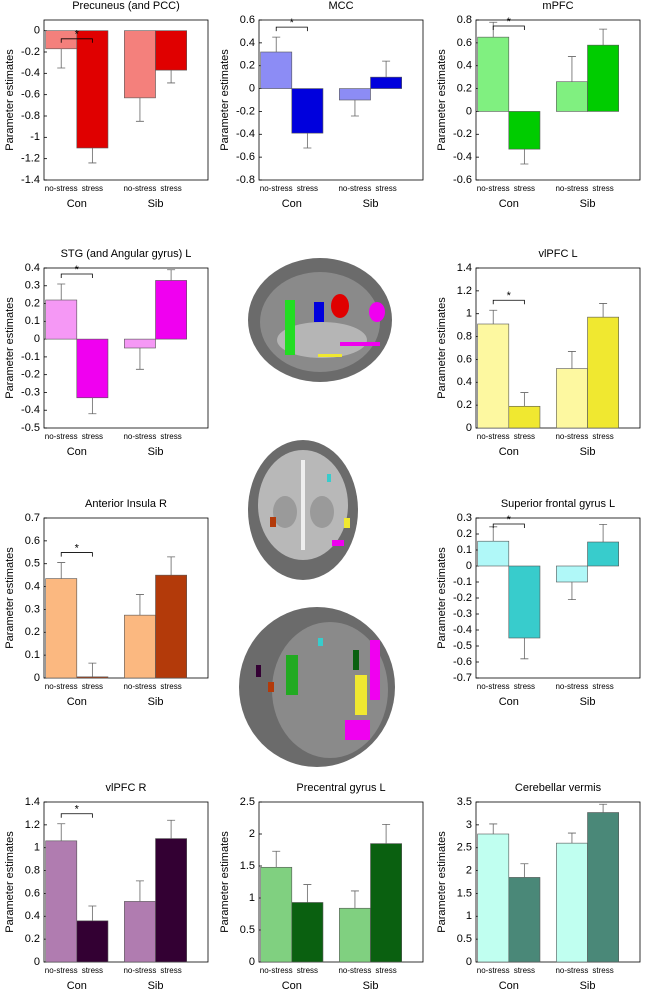 The width and height of the screenshot is (649, 999). Describe the element at coordinates (126, 254) in the screenshot. I see `chart-title: STG (and Angular gyrus) L` at that location.